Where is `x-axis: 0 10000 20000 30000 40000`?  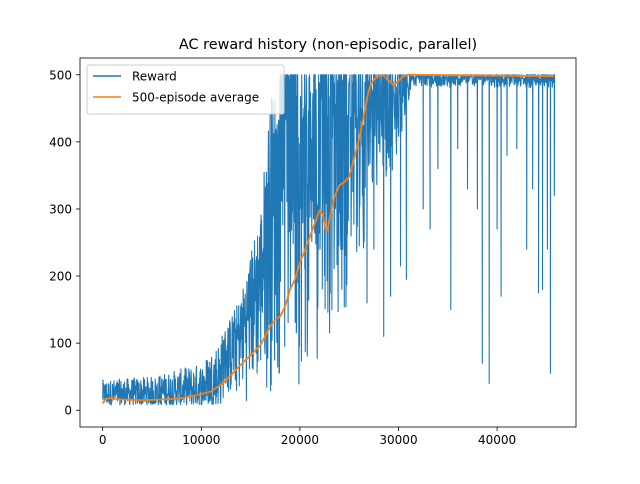
x-axis: 0 10000 20000 30000 40000 is located at coordinates (307, 437).